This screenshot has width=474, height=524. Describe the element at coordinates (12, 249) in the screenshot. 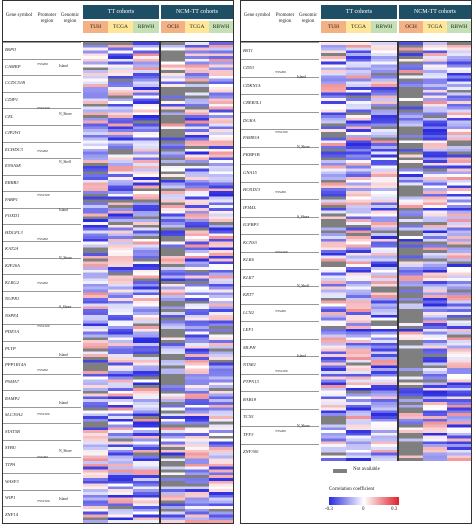

I see `gene-label: KAT2A` at that location.